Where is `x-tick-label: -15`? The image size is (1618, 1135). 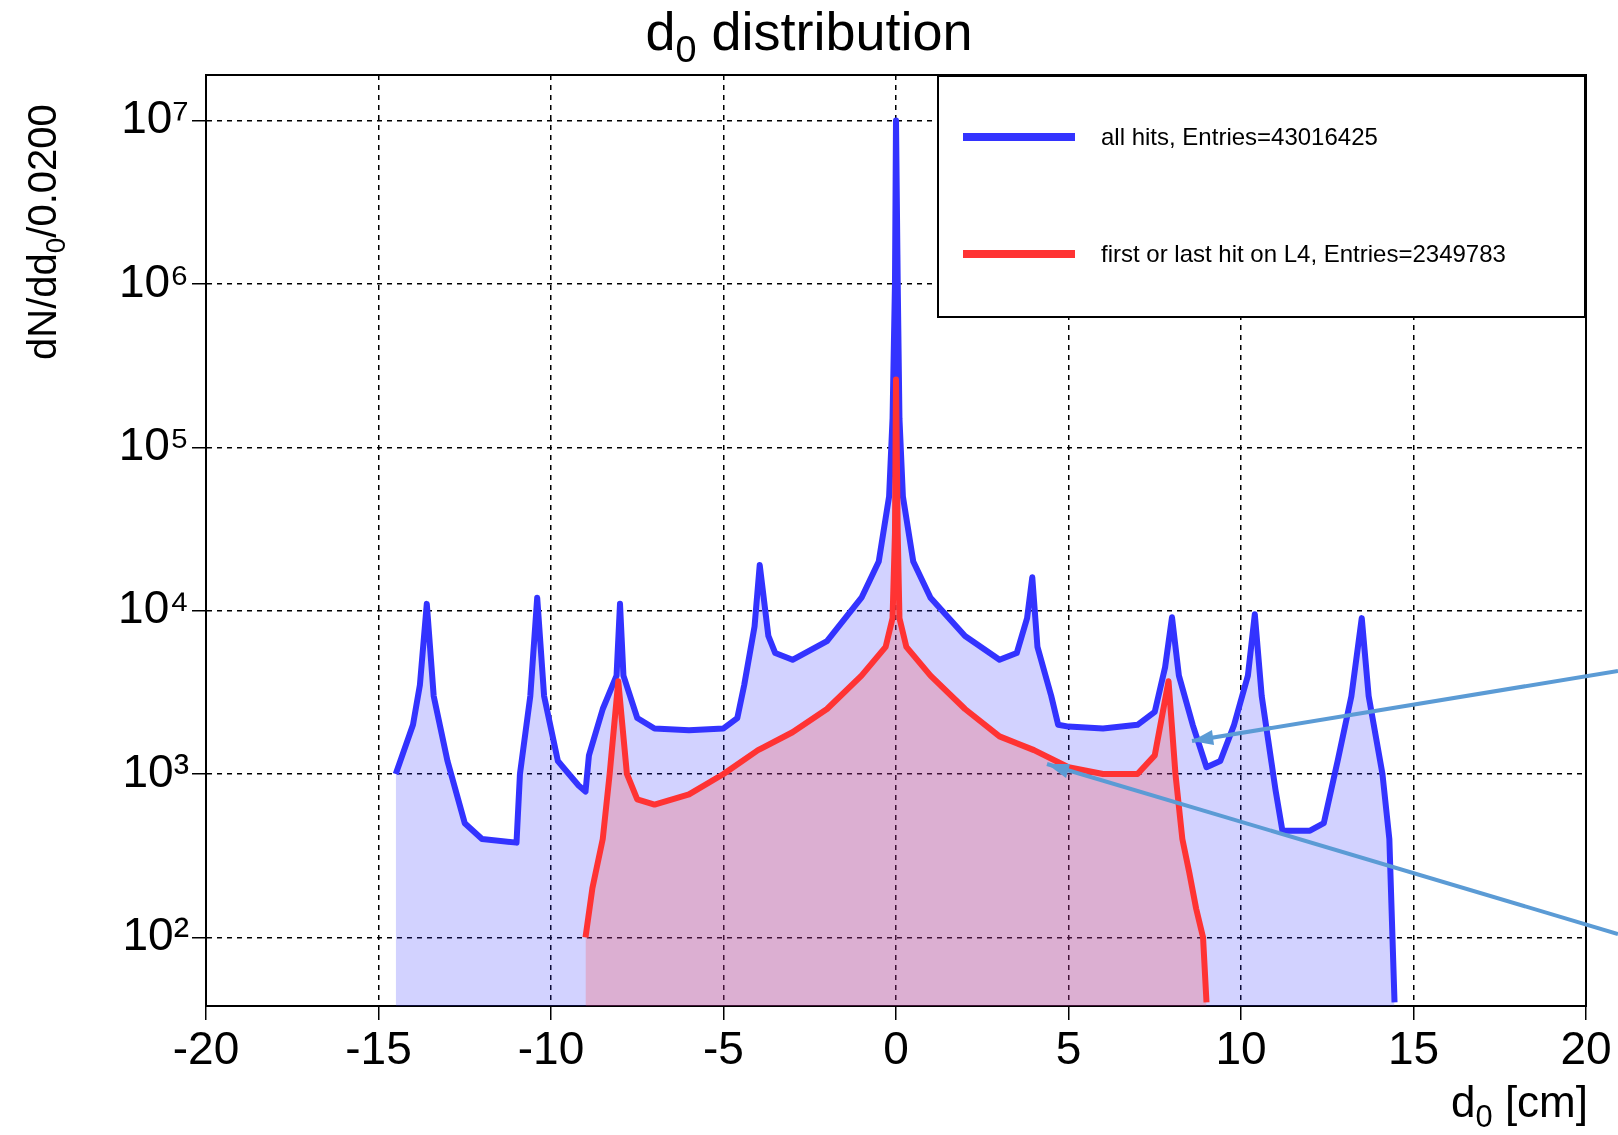 x-tick-label: -15 is located at coordinates (378, 1048).